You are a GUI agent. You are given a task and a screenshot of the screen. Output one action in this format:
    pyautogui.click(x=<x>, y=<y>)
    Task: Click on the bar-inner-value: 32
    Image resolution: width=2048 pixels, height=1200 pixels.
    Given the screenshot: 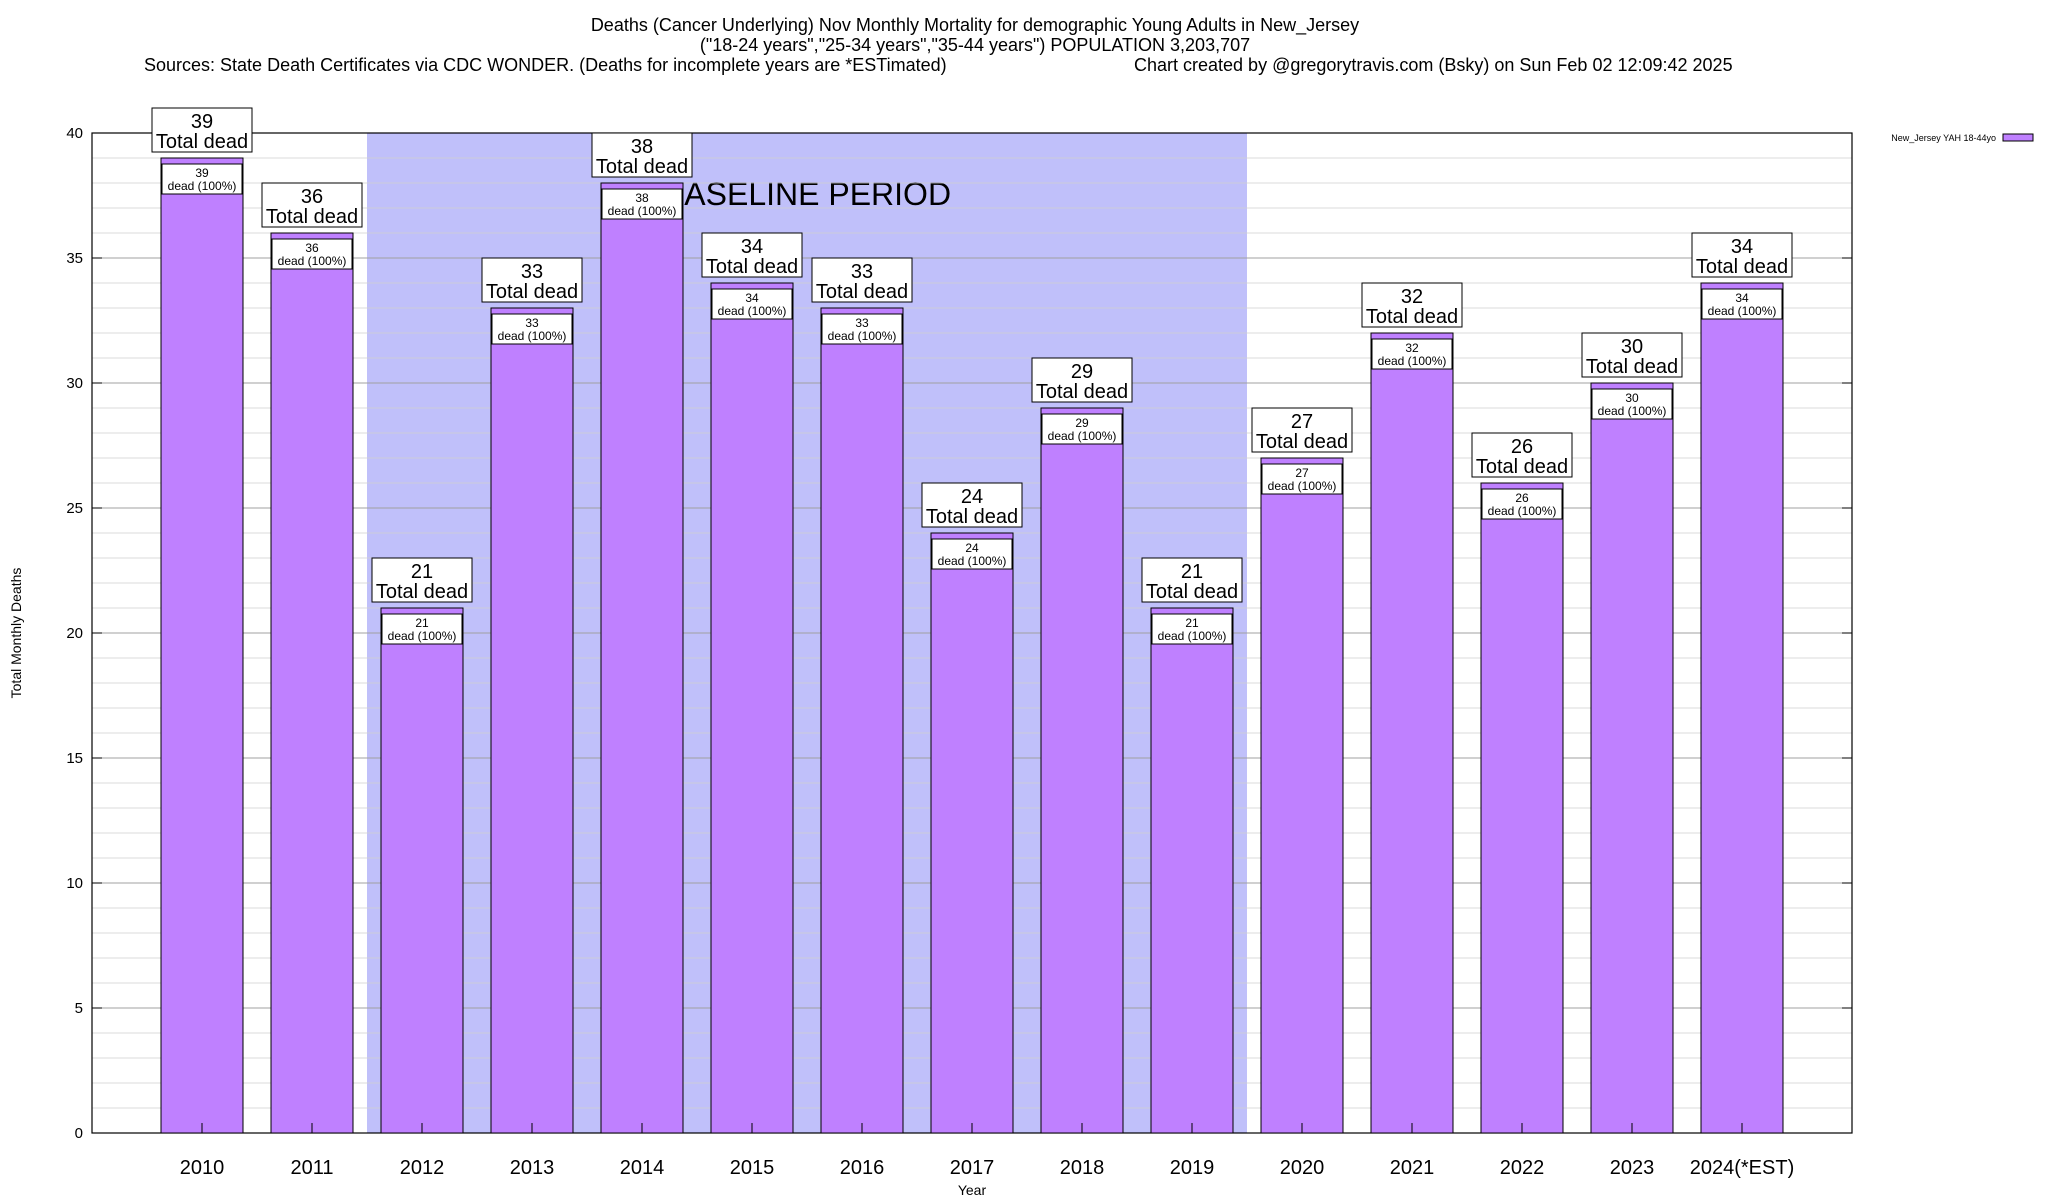 What is the action you would take?
    pyautogui.click(x=1412, y=348)
    